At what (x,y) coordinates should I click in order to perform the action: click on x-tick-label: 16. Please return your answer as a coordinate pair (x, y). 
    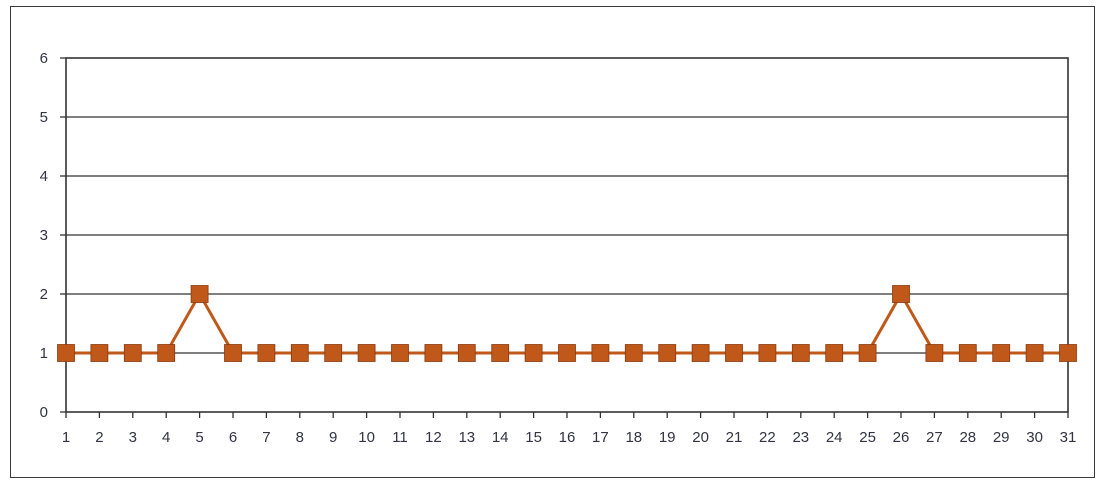
    Looking at the image, I should click on (567, 437).